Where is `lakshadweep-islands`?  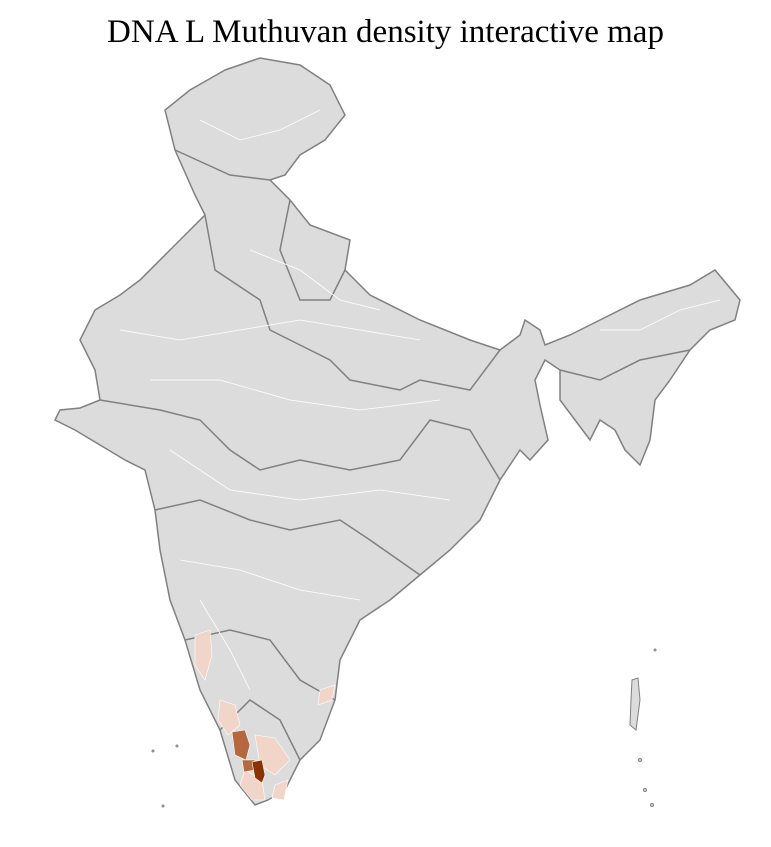 lakshadweep-islands is located at coordinates (165, 776).